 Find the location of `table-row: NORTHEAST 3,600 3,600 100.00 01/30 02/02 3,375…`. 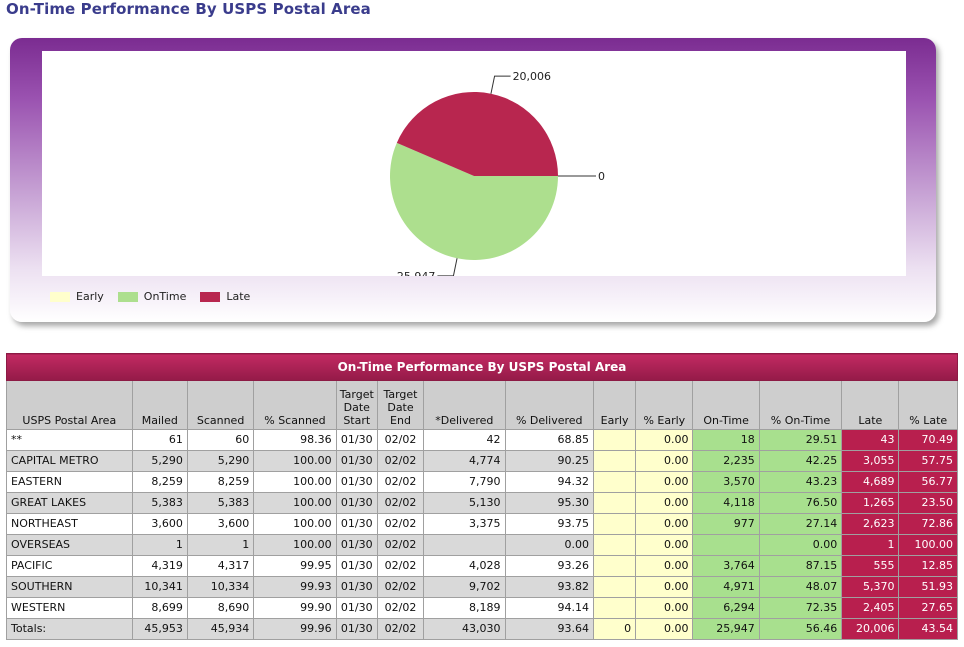

table-row: NORTHEAST 3,600 3,600 100.00 01/30 02/02 3,375… is located at coordinates (482, 524).